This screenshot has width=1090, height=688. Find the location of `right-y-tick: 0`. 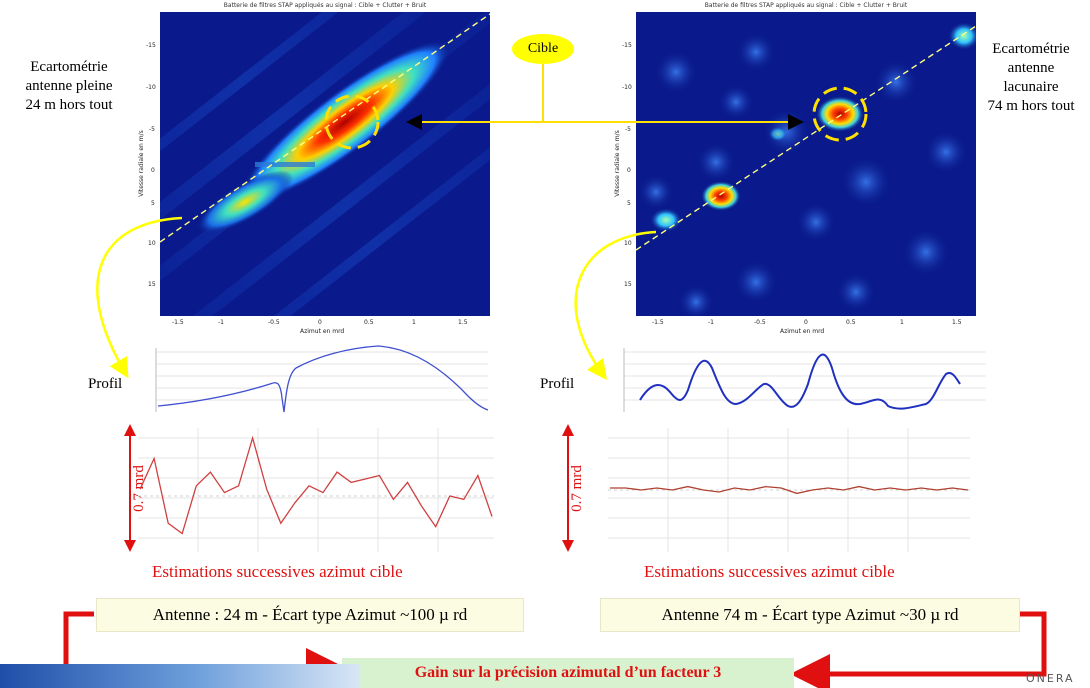

right-y-tick: 0 is located at coordinates (629, 170).